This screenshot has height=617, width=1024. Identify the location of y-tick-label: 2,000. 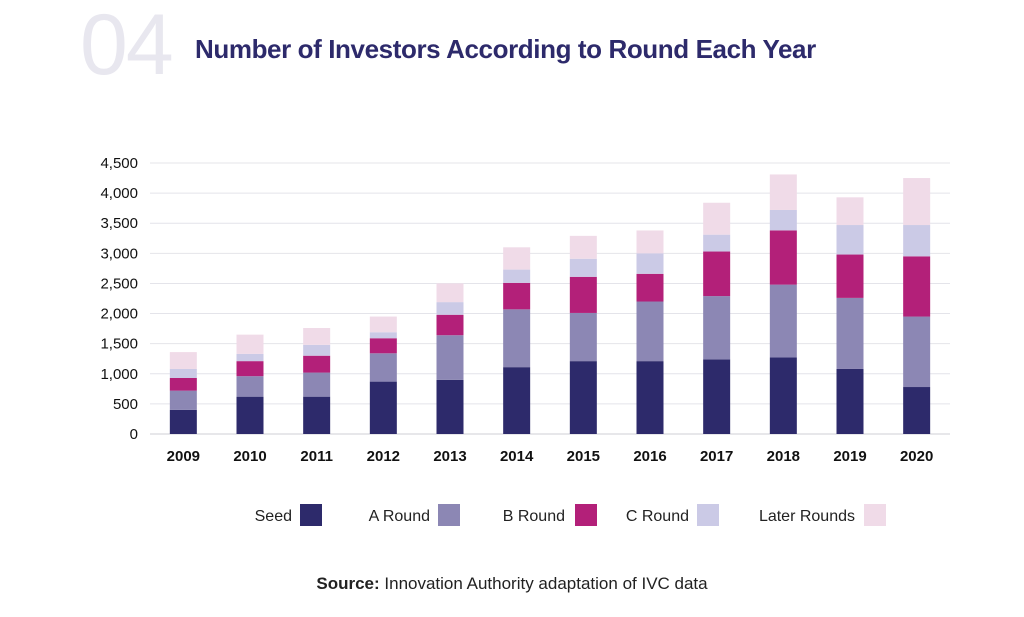
(119, 314).